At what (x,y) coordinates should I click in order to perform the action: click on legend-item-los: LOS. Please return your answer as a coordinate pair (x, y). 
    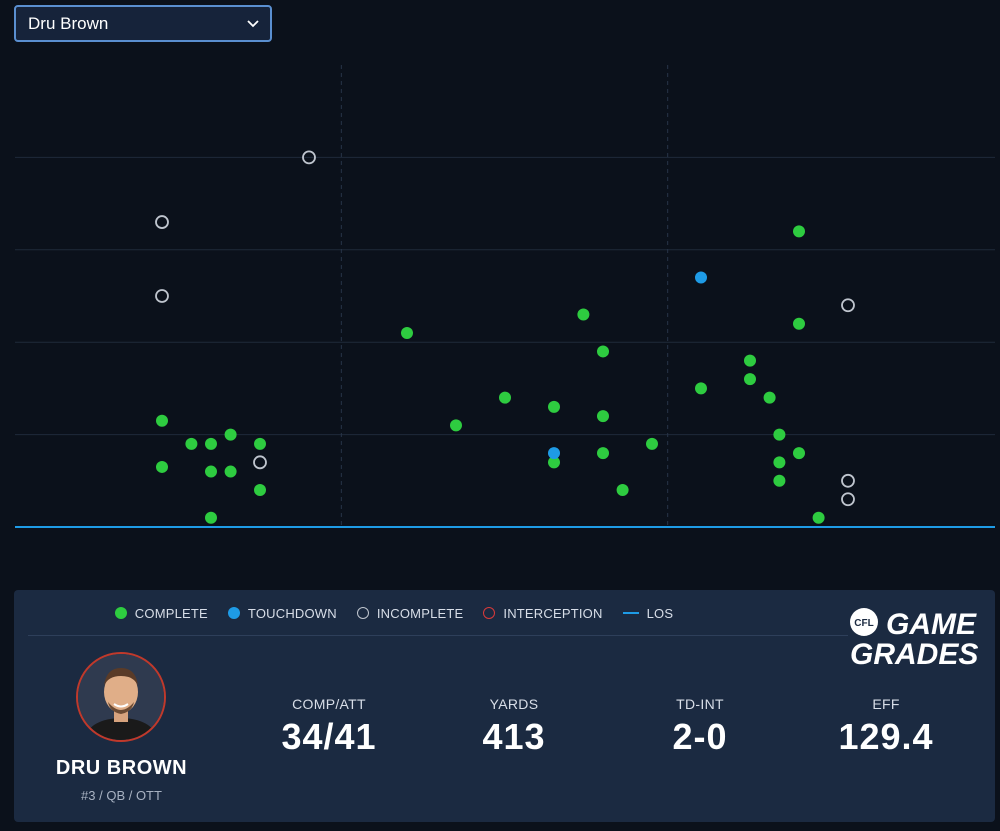
    Looking at the image, I should click on (648, 613).